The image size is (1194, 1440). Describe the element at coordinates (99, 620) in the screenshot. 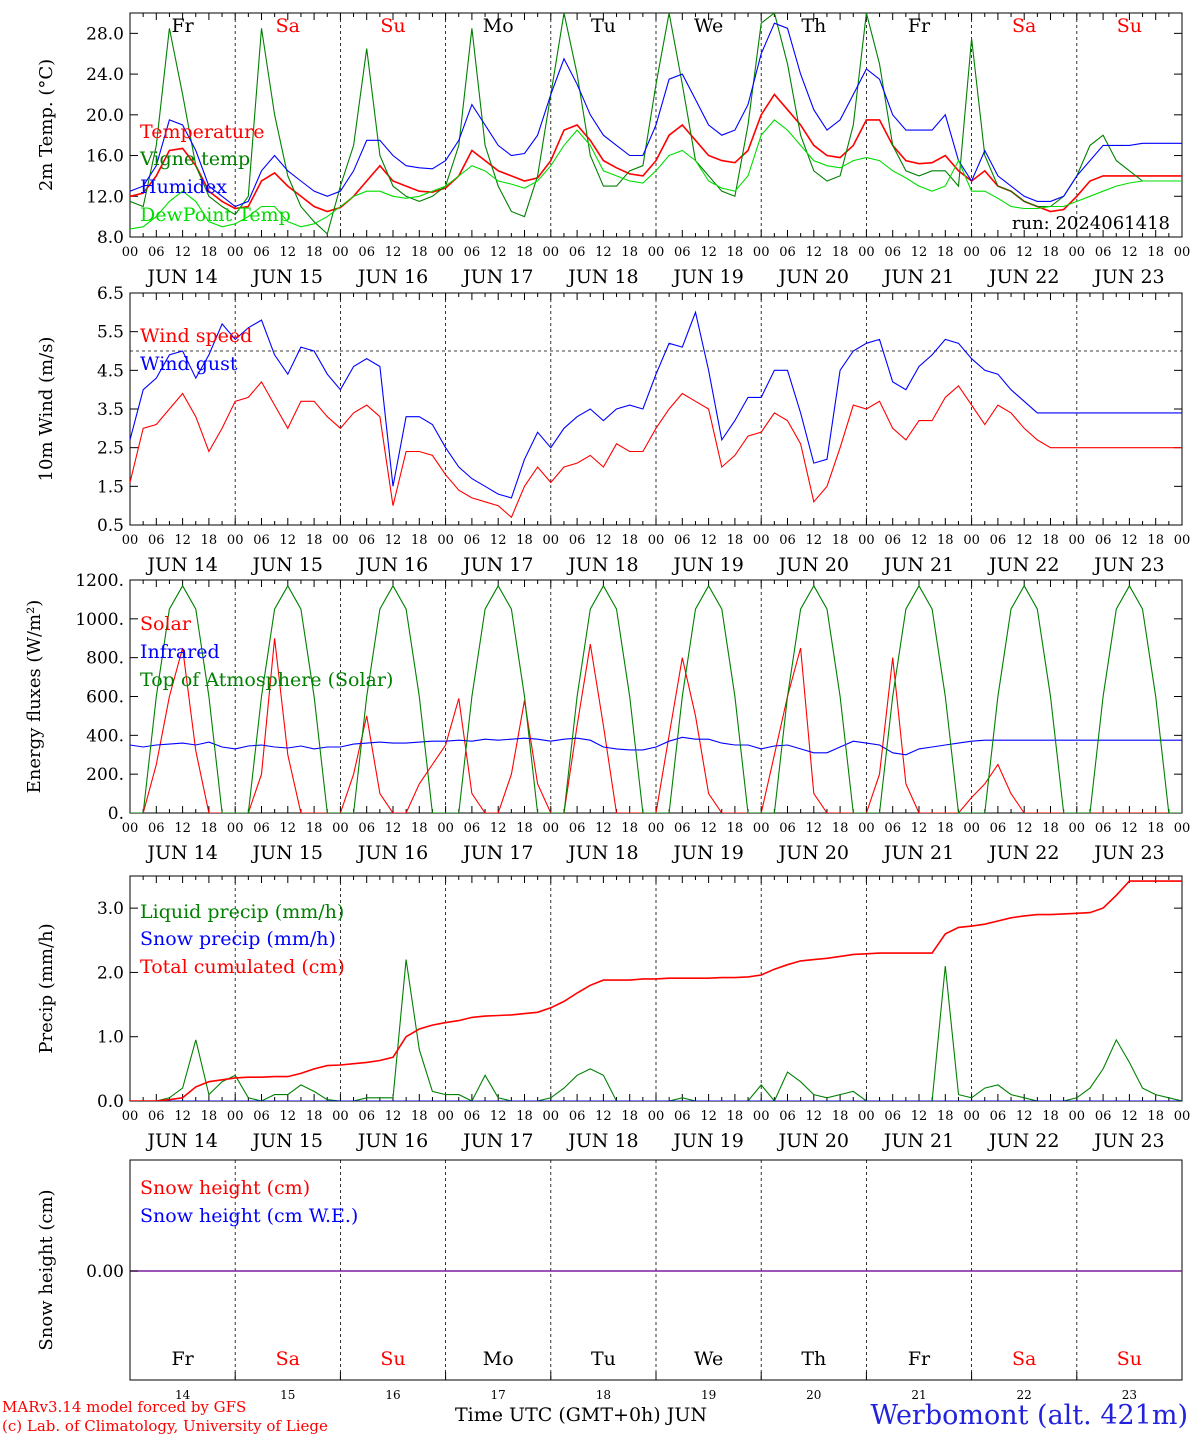

I see `y-tick-label: 1000.` at that location.